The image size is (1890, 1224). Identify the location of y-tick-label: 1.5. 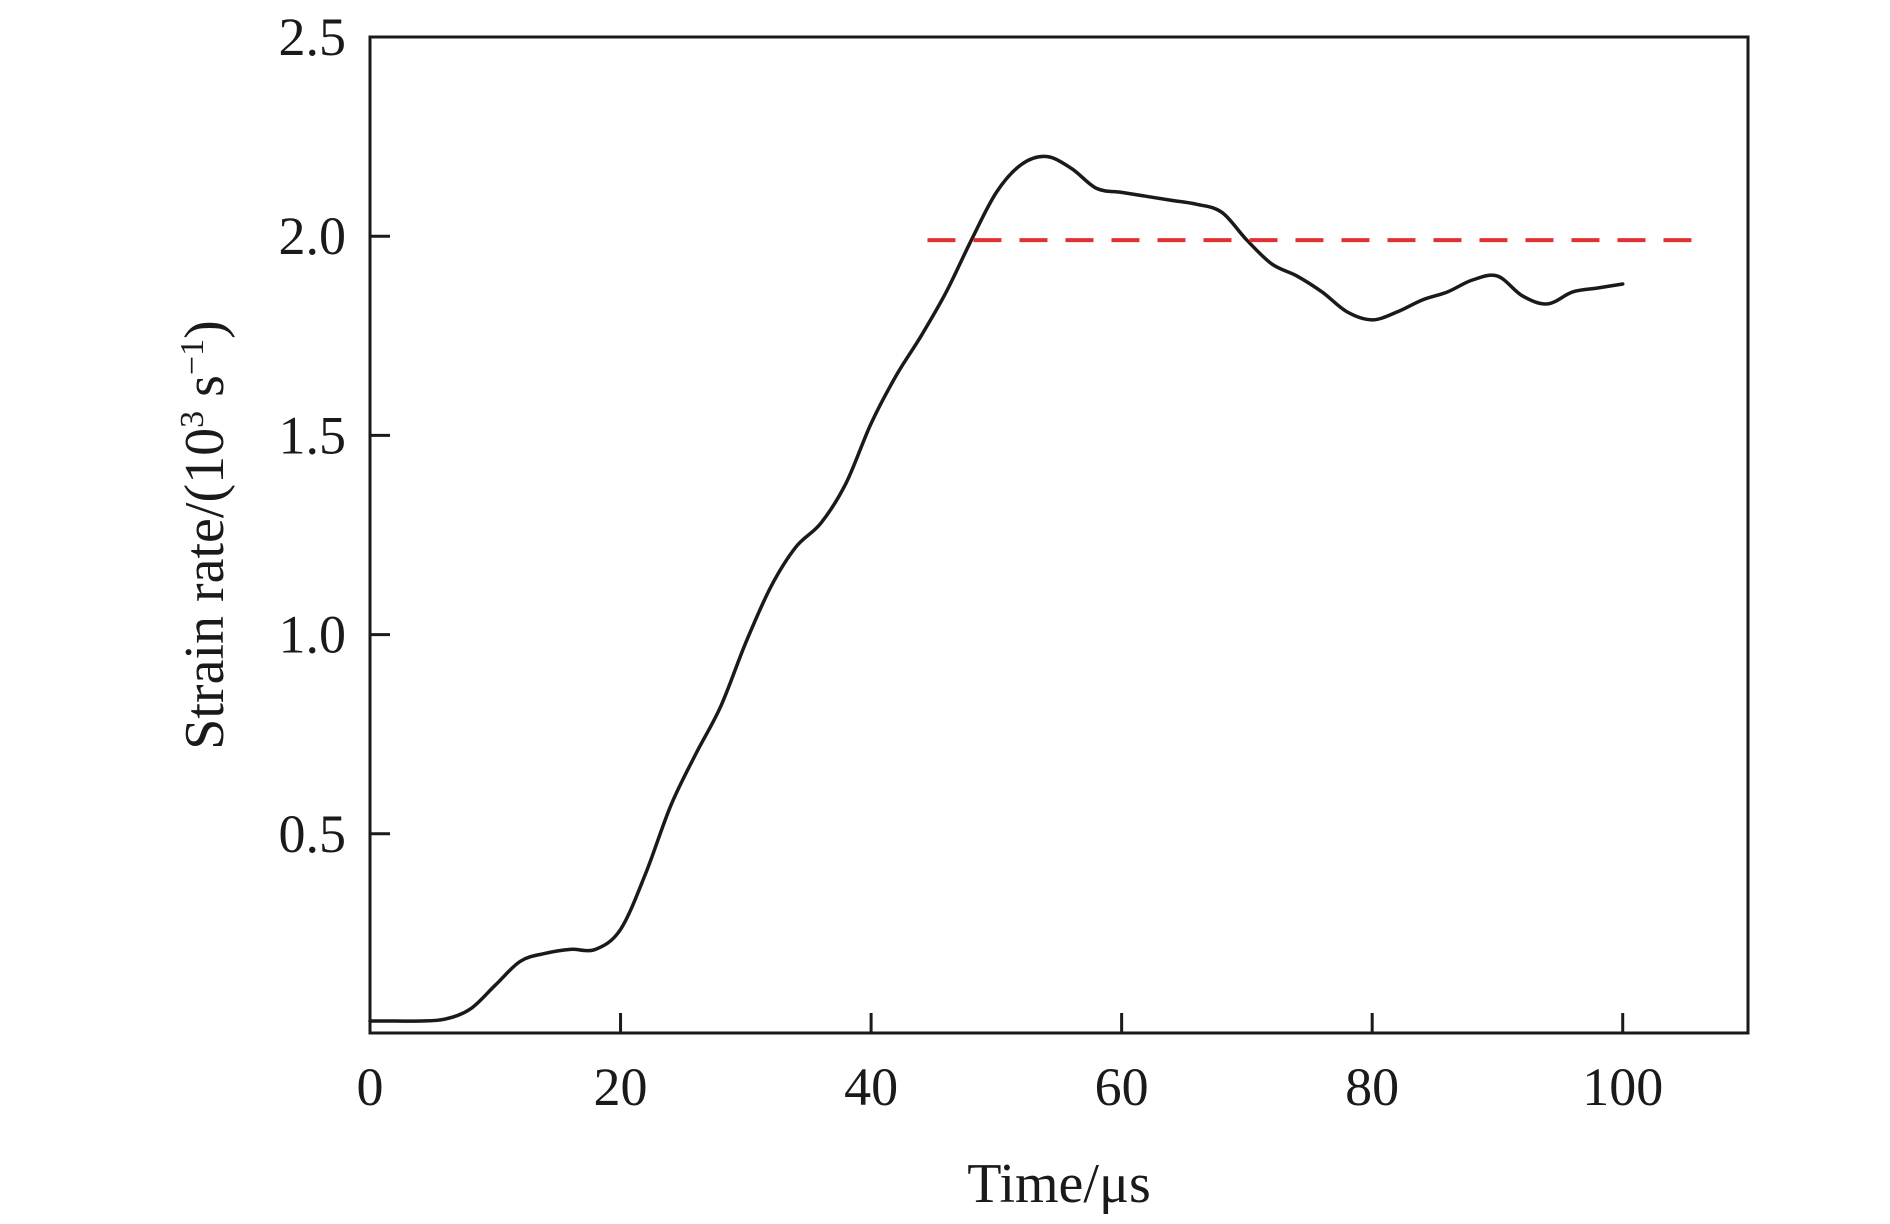
(313, 435).